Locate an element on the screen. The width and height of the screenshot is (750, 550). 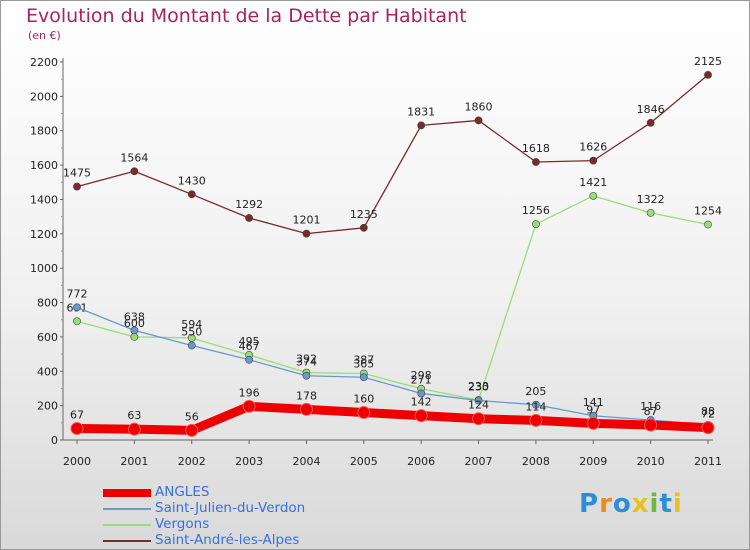
data-label: 178 is located at coordinates (306, 395).